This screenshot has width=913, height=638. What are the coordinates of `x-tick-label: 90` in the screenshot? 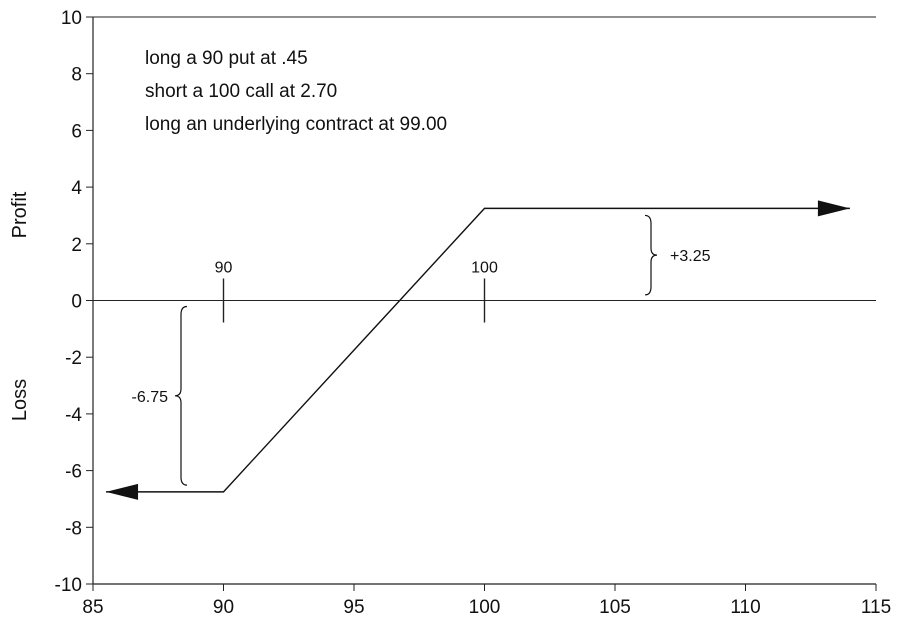 It's located at (223, 607).